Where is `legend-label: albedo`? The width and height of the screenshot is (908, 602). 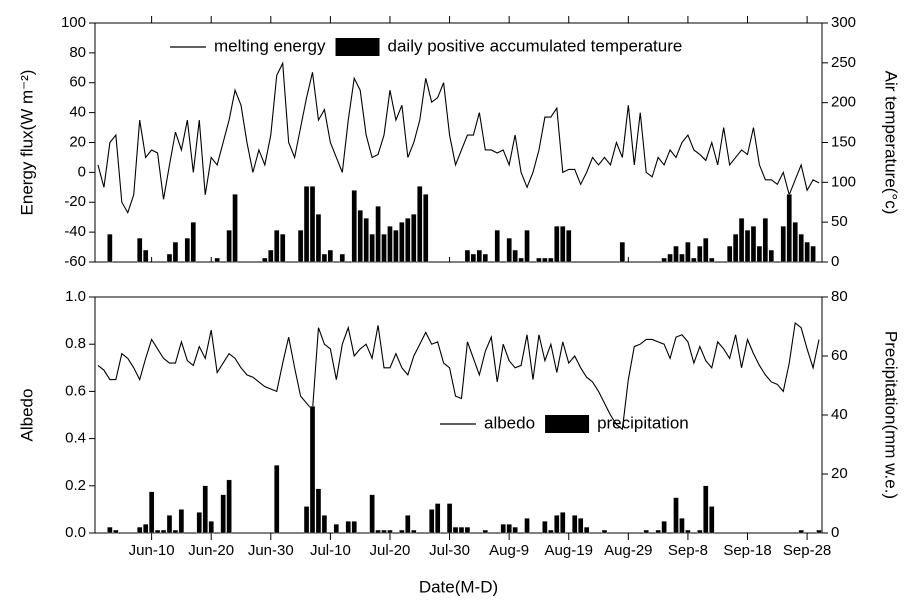
legend-label: albedo is located at coordinates (509, 422).